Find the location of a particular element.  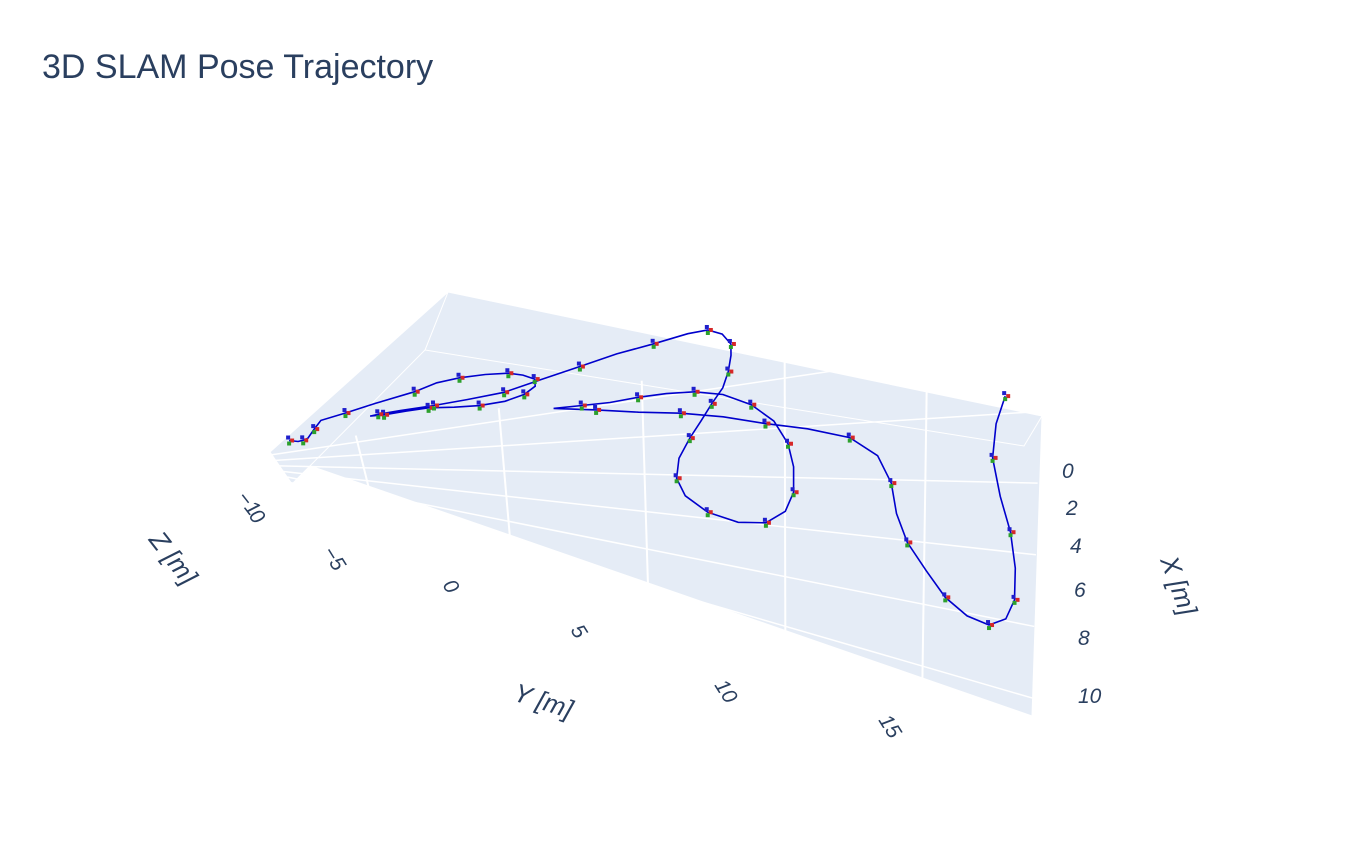

y-tick-label: −5 is located at coordinates (334, 558).